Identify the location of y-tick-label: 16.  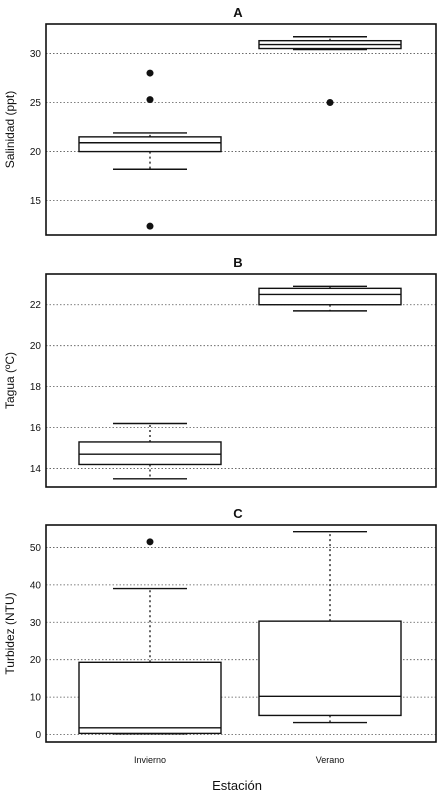
(36, 428).